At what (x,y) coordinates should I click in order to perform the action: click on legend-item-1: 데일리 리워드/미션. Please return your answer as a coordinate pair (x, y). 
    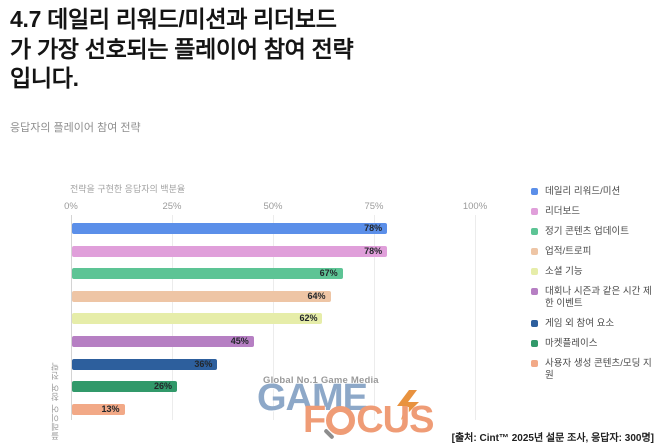
    Looking at the image, I should click on (594, 192).